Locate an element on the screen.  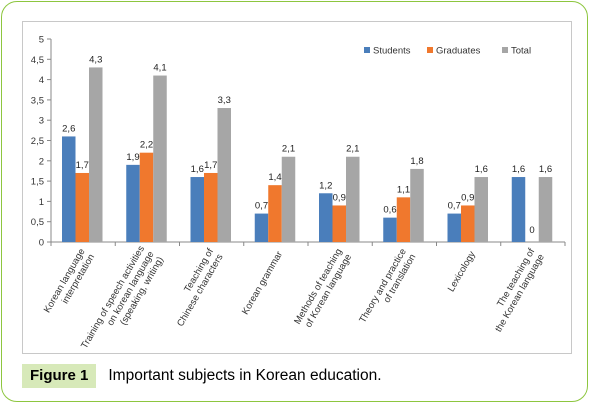
y-tick-label: 2,5 is located at coordinates (37, 141).